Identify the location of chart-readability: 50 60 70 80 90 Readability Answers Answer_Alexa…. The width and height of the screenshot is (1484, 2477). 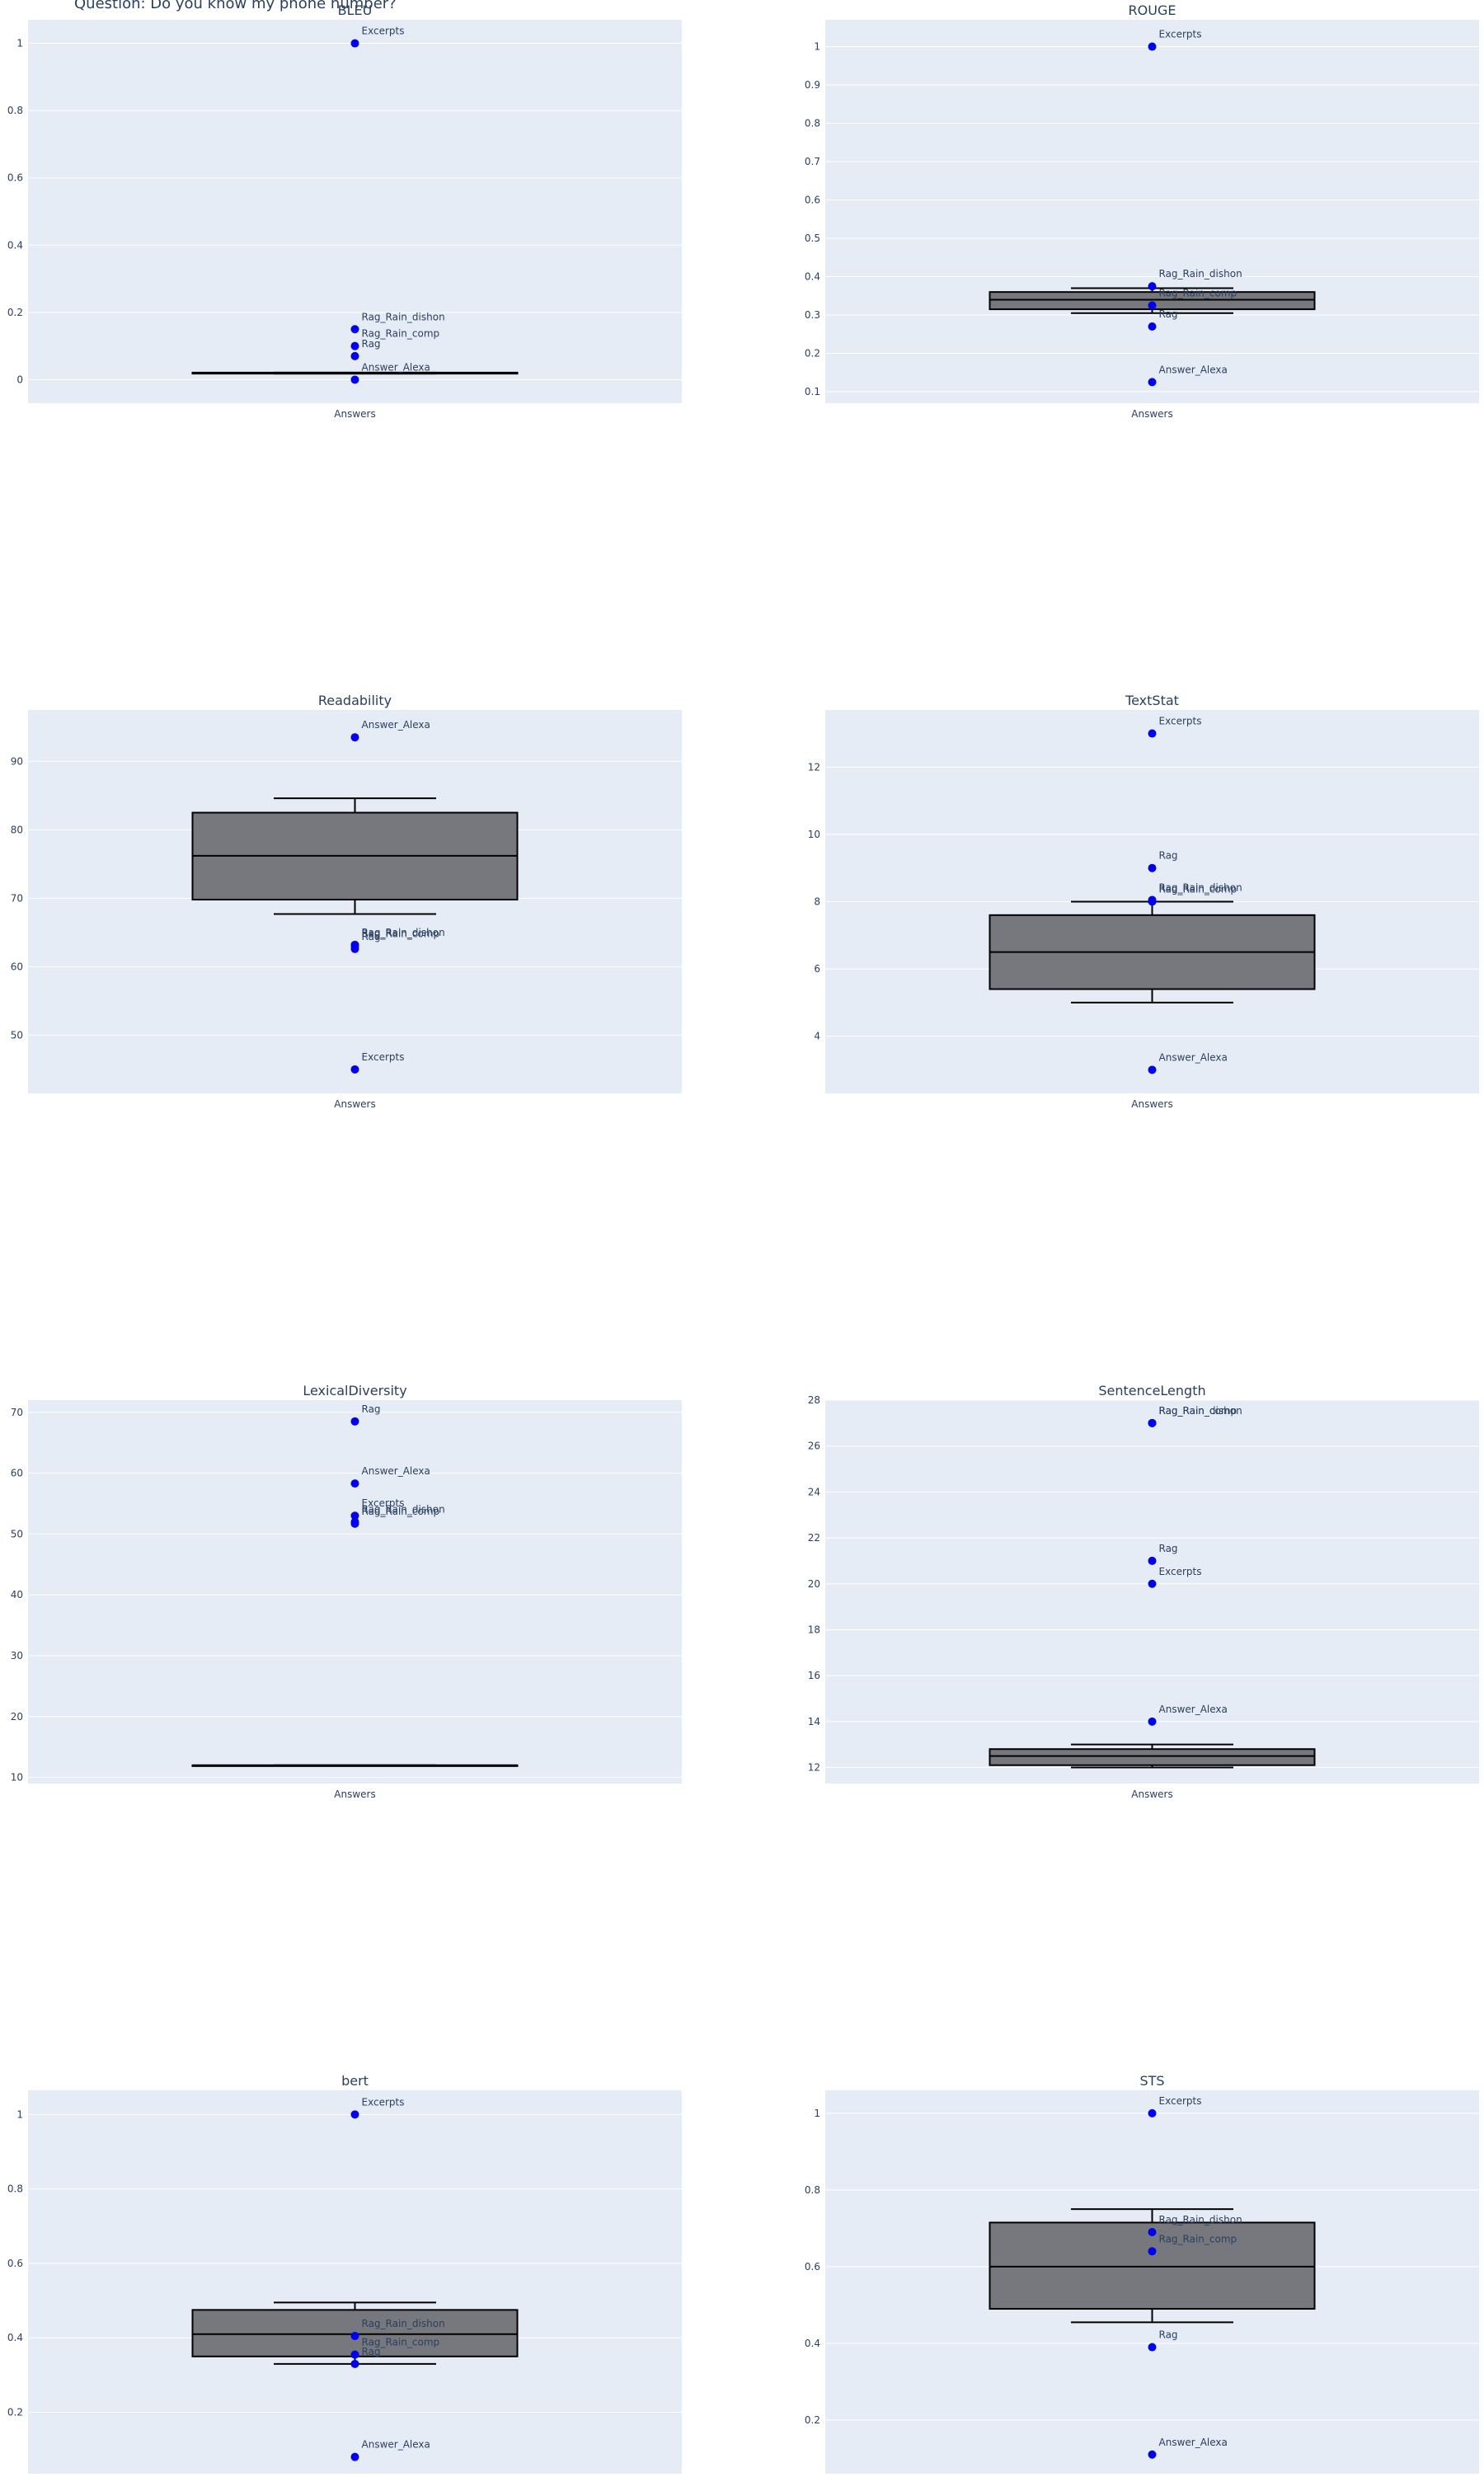
(346, 901).